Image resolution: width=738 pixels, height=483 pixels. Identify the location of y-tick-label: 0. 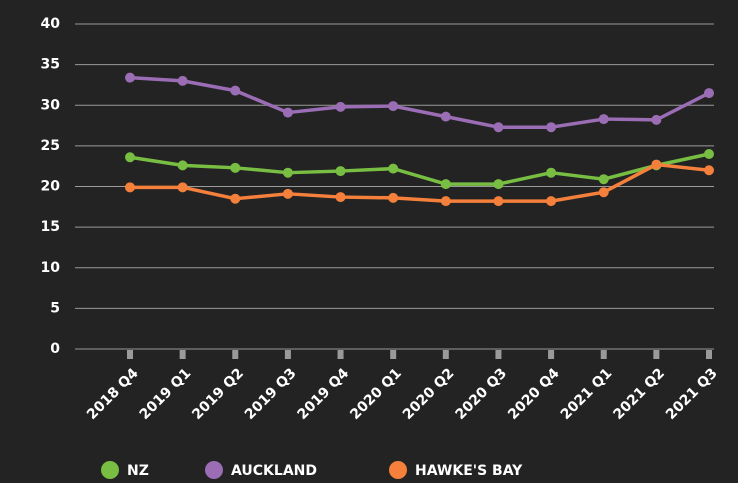
(55, 349).